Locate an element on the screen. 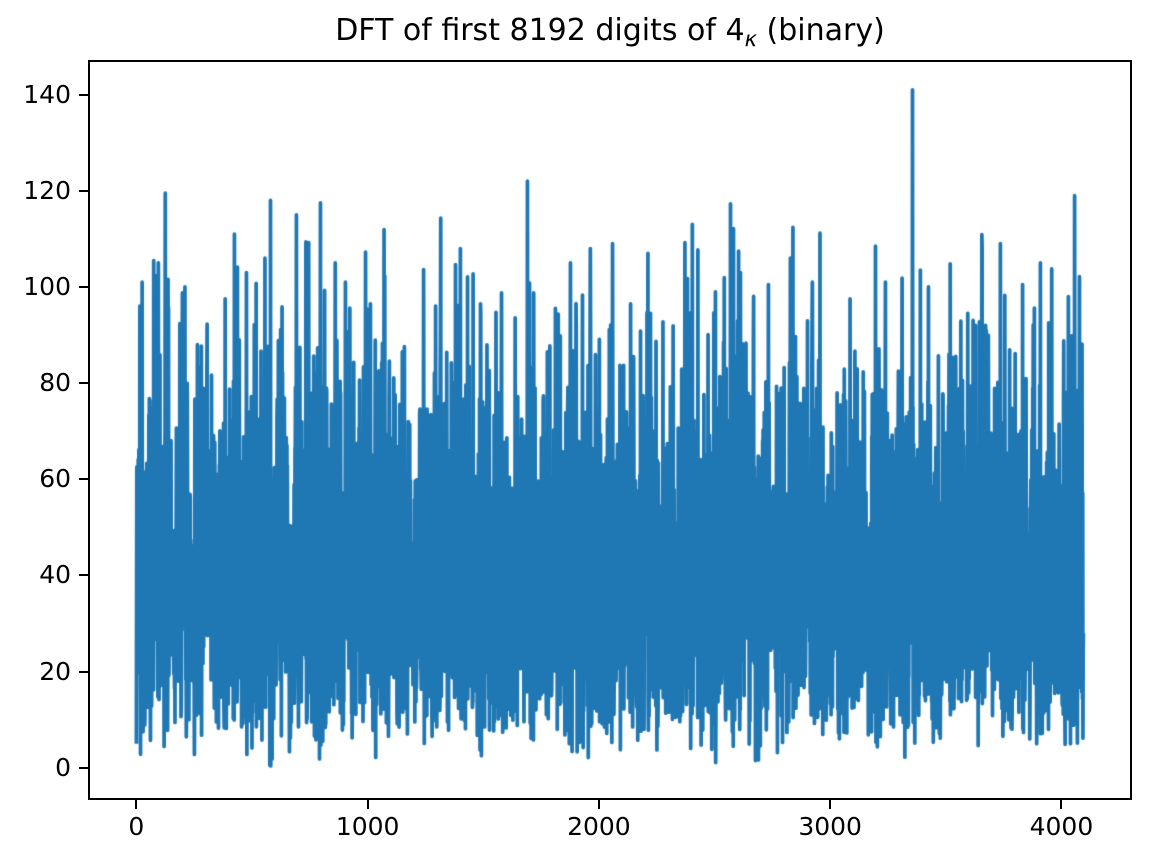 This screenshot has width=1149, height=864. y-axis-tick-label: 140 is located at coordinates (47, 94).